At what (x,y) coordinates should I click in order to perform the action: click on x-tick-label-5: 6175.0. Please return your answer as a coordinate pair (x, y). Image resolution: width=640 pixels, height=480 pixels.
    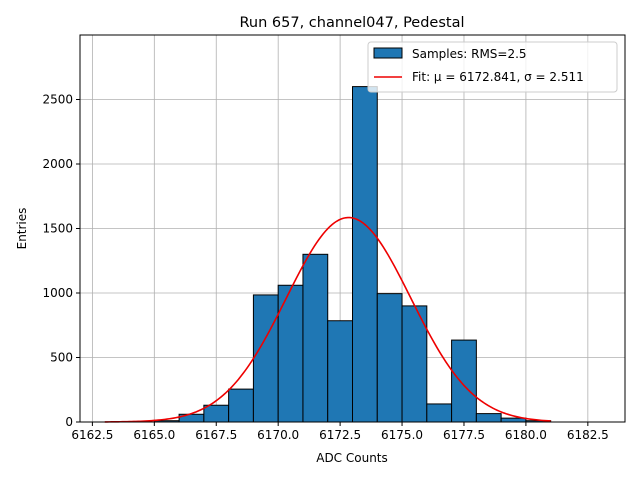
    Looking at the image, I should click on (402, 435).